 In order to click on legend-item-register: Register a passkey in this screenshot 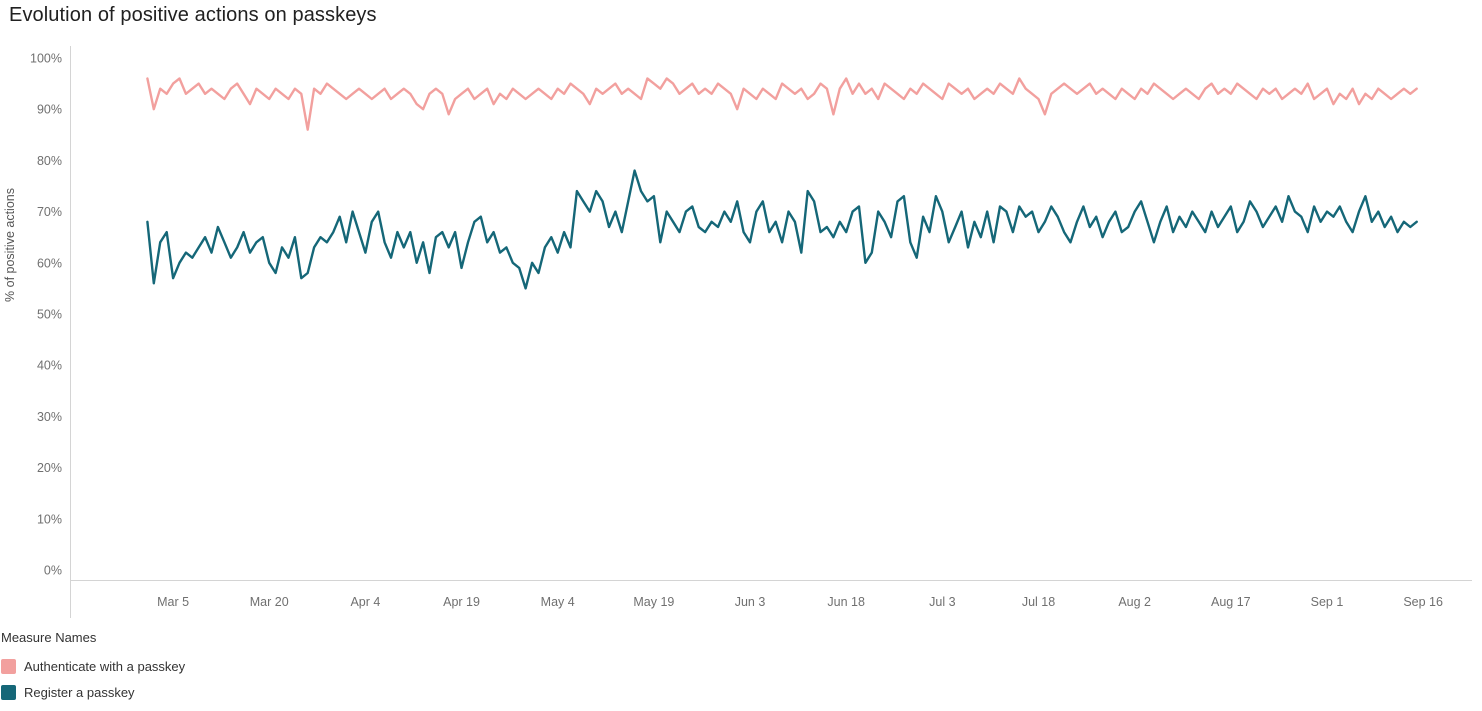, I will do `click(93, 692)`.